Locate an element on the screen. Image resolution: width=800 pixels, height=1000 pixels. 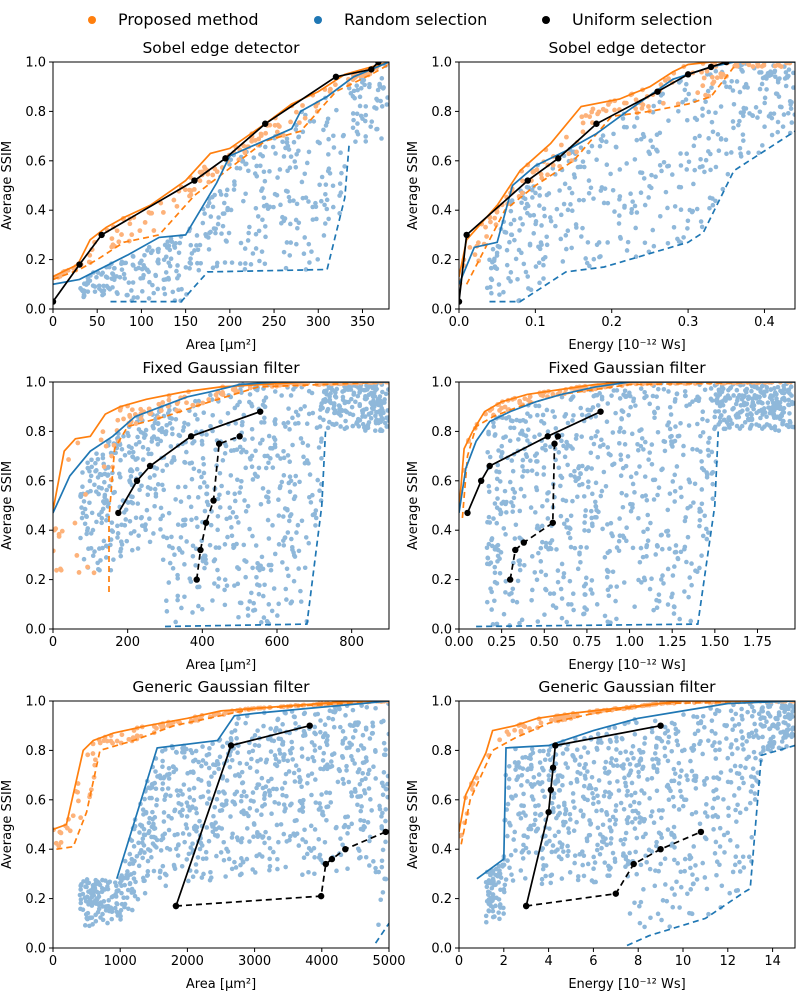
y-tick-label: 0.0 is located at coordinates (441, 630).